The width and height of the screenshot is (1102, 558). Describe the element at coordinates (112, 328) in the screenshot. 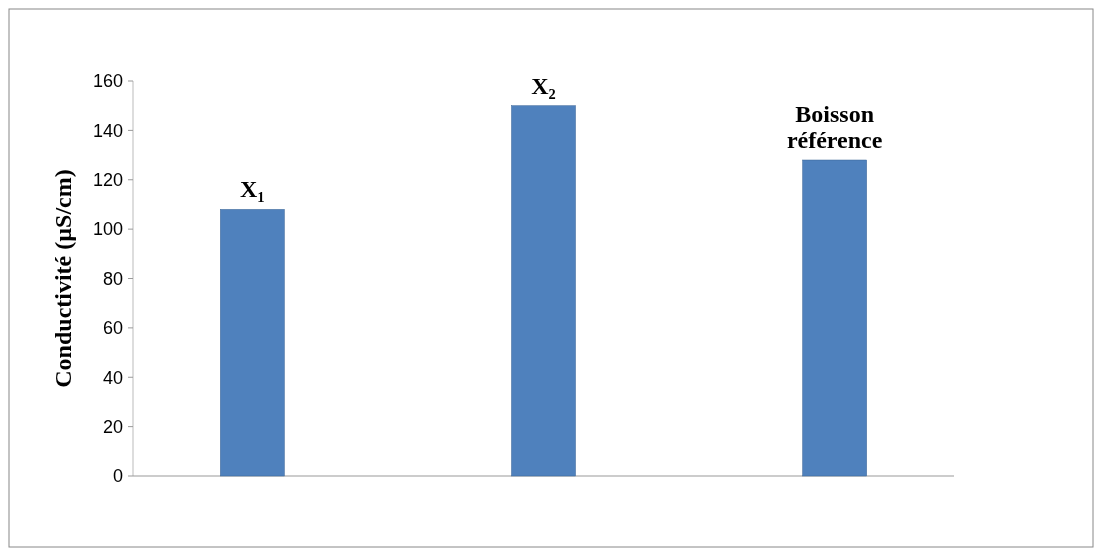

I see `y-tick-label: 60` at that location.